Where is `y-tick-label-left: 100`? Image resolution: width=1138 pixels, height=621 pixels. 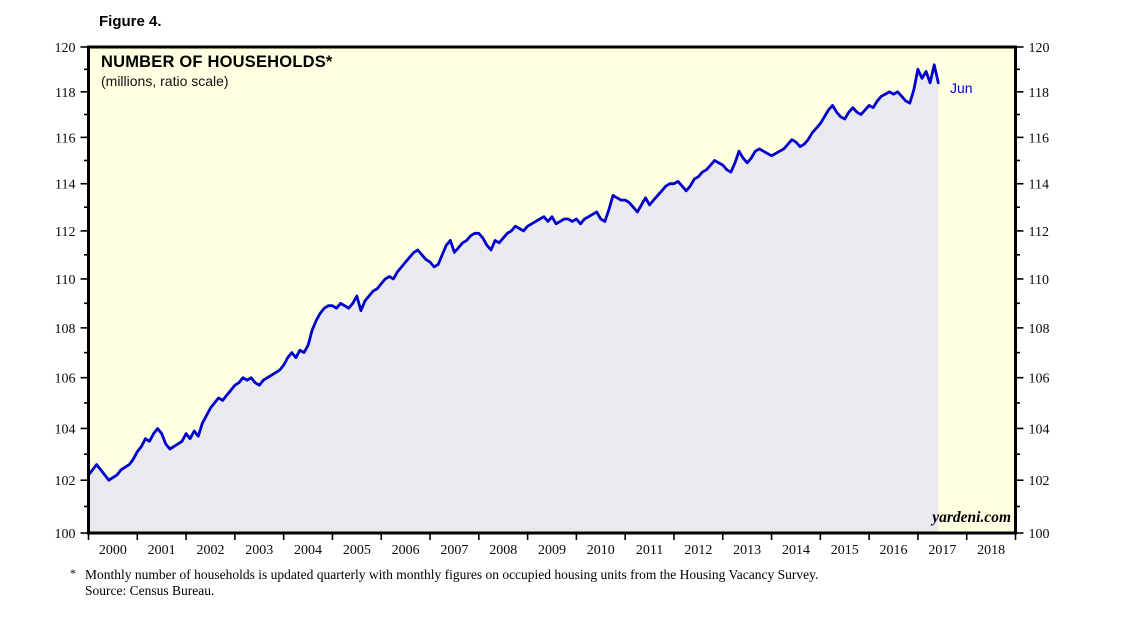
y-tick-label-left: 100 is located at coordinates (65, 534).